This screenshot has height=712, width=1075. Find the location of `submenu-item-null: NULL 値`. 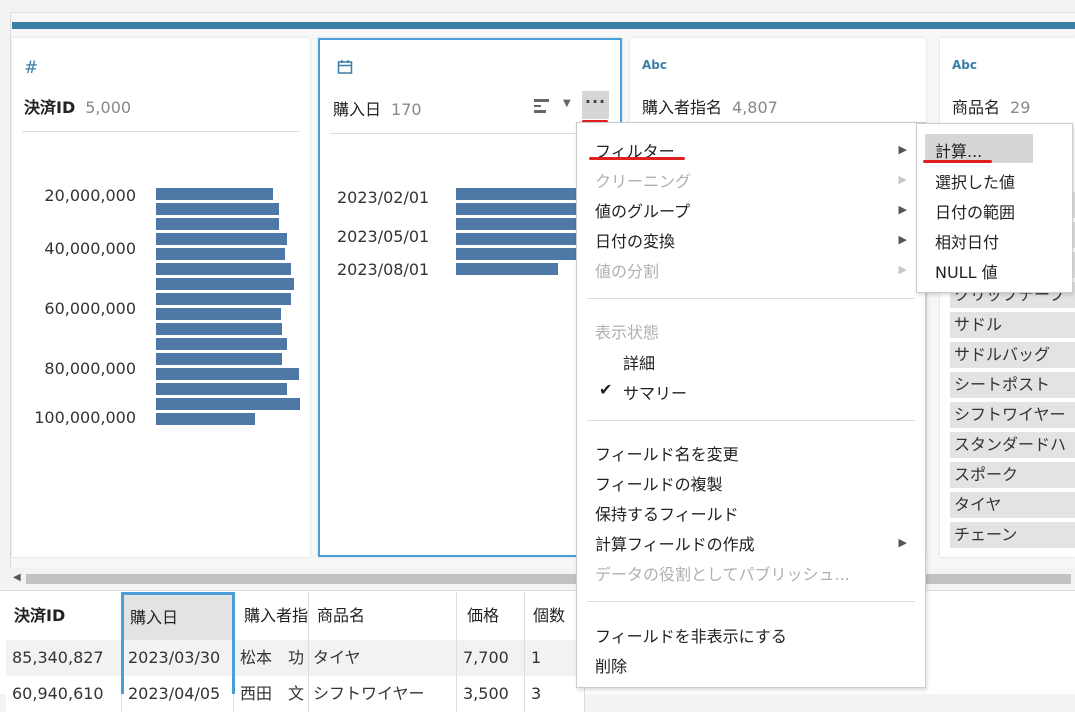

submenu-item-null: NULL 値 is located at coordinates (966, 272).